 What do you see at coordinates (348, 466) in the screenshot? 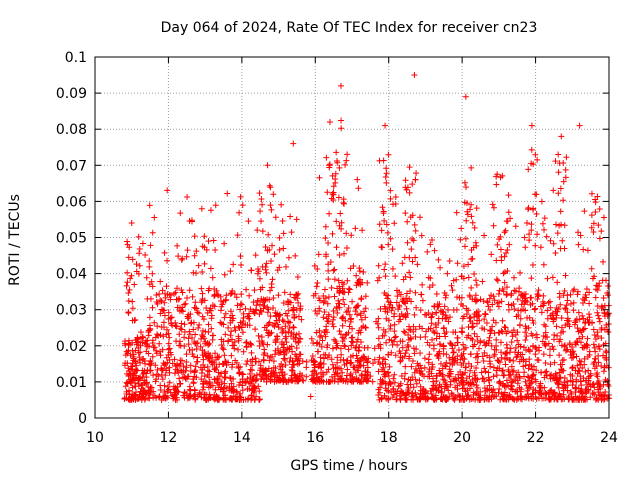
I see `x-axis-label: GPS time / hours` at bounding box center [348, 466].